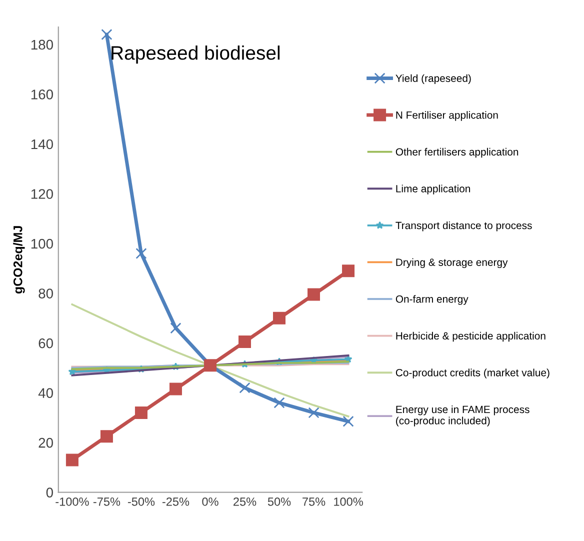  Describe the element at coordinates (106, 502) in the screenshot. I see `x-tick-label: -75%` at that location.